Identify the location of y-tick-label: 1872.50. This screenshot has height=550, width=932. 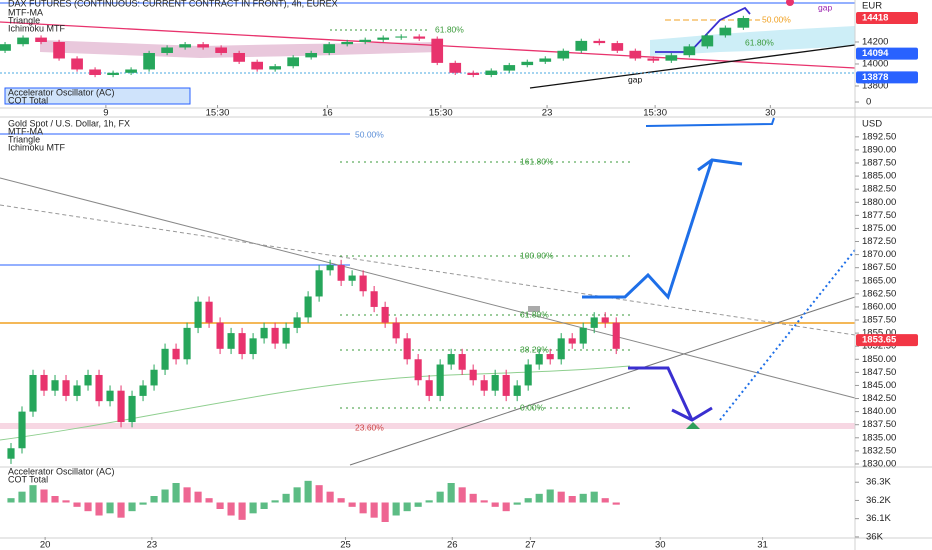
(879, 241).